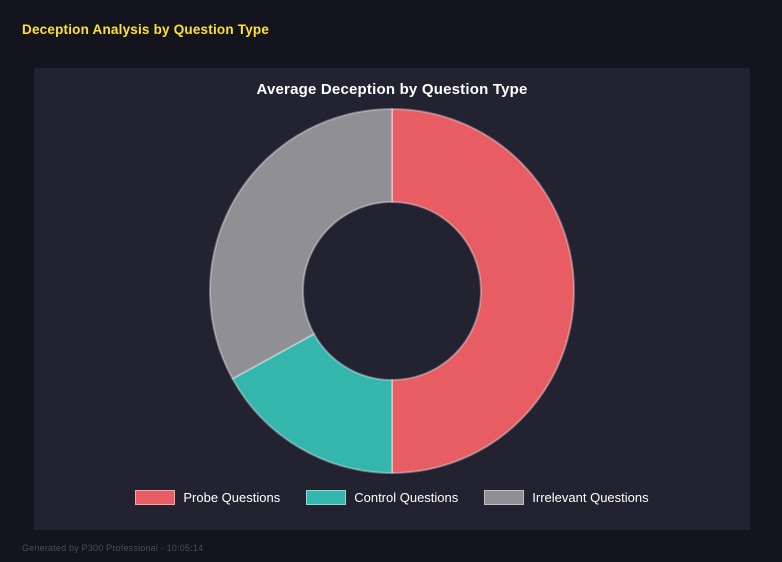 The width and height of the screenshot is (782, 562). I want to click on legend-item-1: Control Questions, so click(382, 497).